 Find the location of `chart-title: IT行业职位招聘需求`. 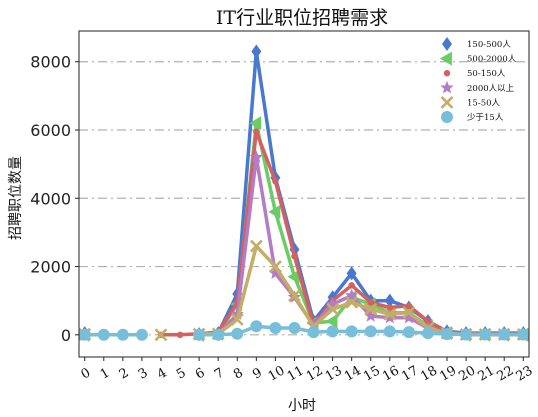

chart-title: IT行业职位招聘需求 is located at coordinates (302, 18).